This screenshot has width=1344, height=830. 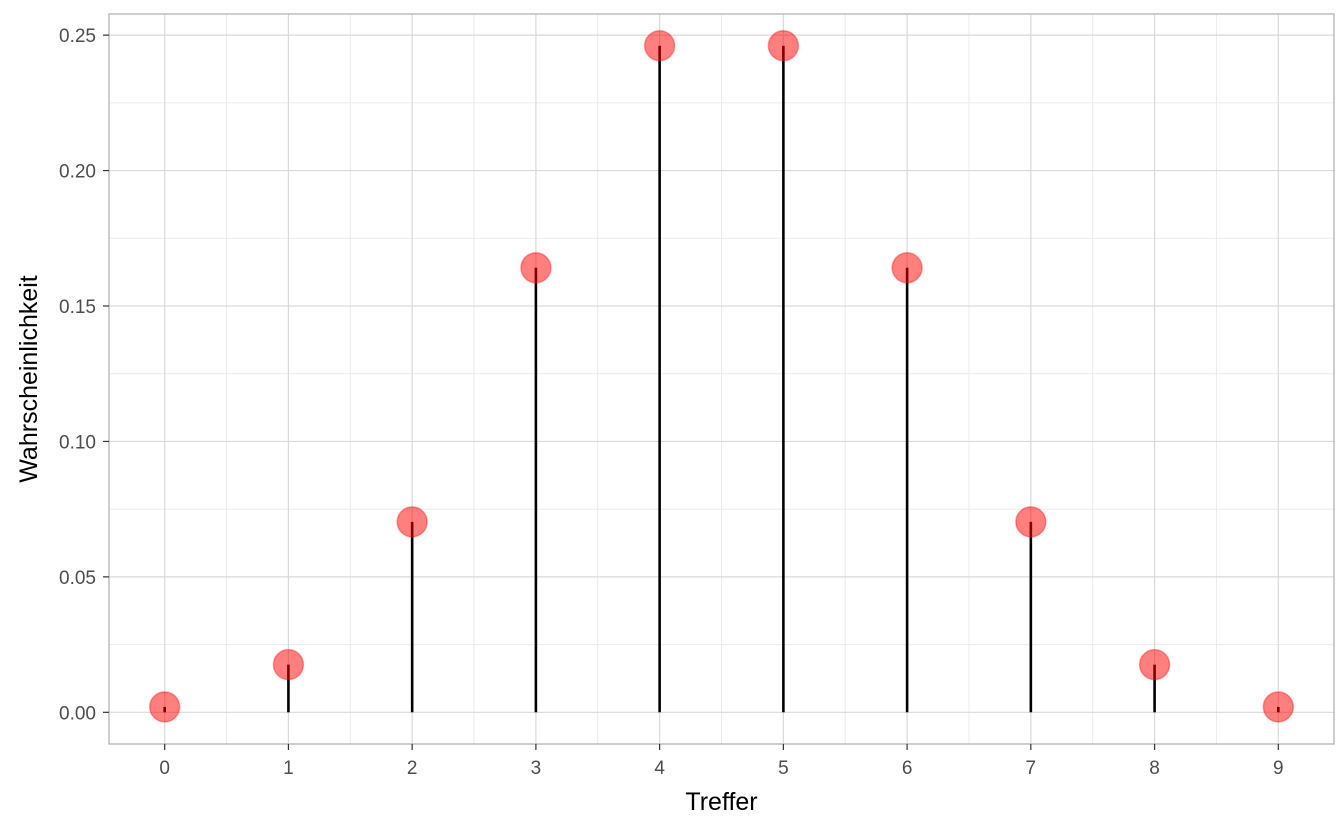 I want to click on x-axis-ticks: 0 1 2 3 4 5 6 7 8 9, so click(x=721, y=761).